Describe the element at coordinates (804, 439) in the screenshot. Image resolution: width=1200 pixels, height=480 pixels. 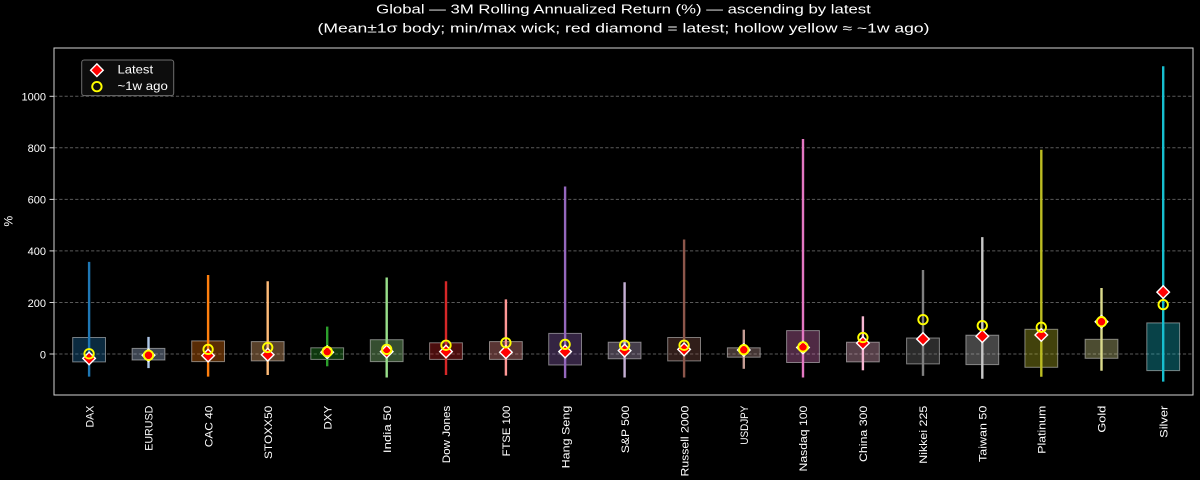
I see `svg-text: Nasdaq 100` at that location.